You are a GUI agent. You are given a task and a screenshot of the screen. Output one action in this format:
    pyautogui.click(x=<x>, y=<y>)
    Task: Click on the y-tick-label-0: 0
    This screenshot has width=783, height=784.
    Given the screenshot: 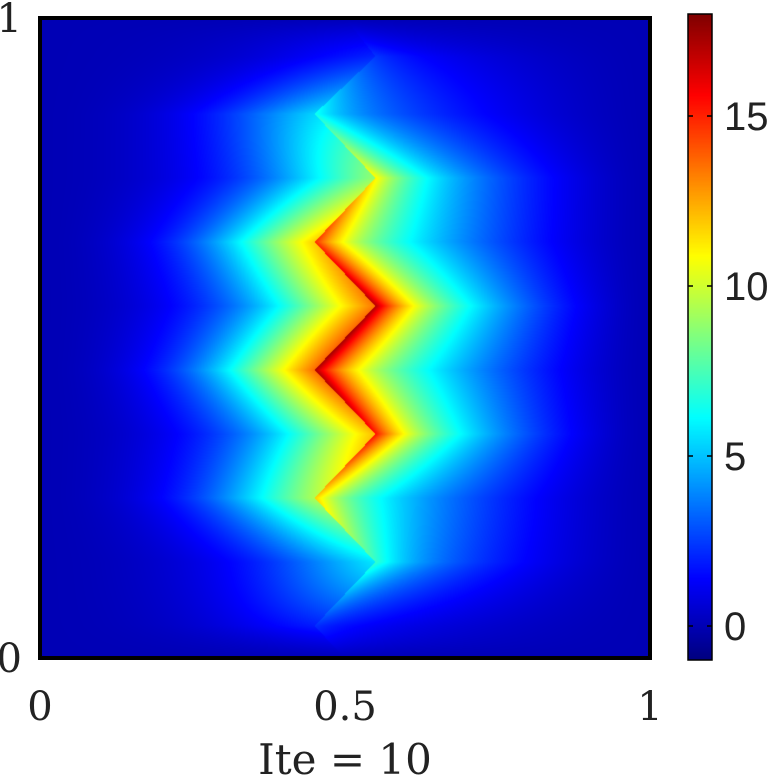 What is the action you would take?
    pyautogui.click(x=11, y=659)
    